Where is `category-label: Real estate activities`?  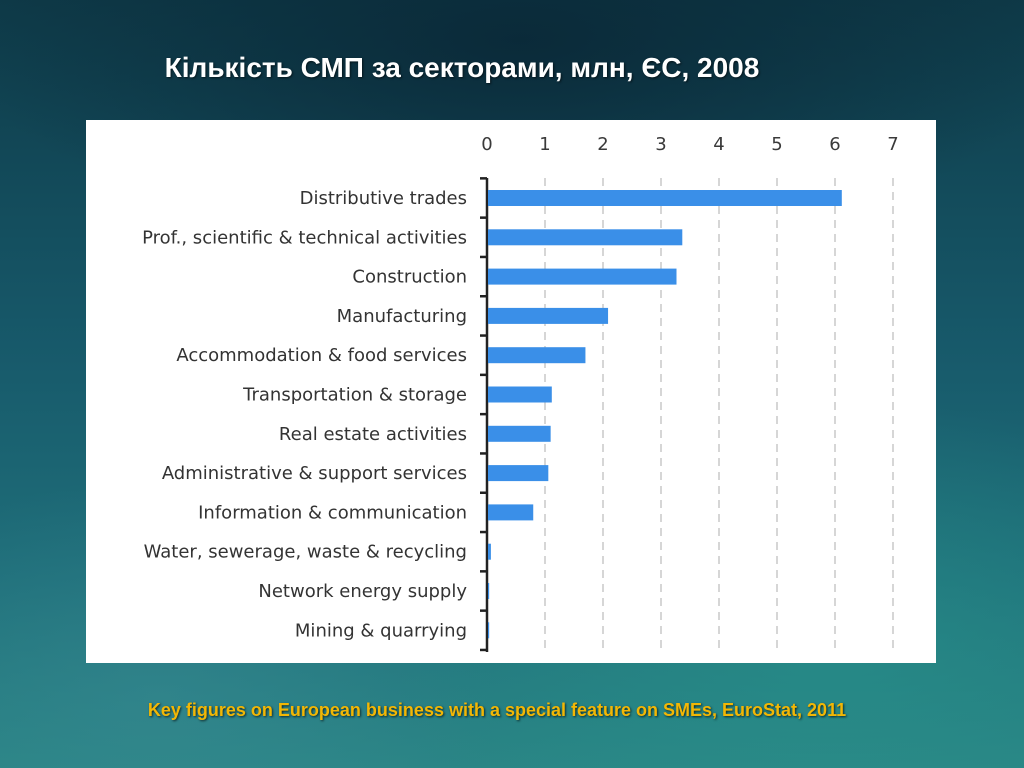 category-label: Real estate activities is located at coordinates (373, 434).